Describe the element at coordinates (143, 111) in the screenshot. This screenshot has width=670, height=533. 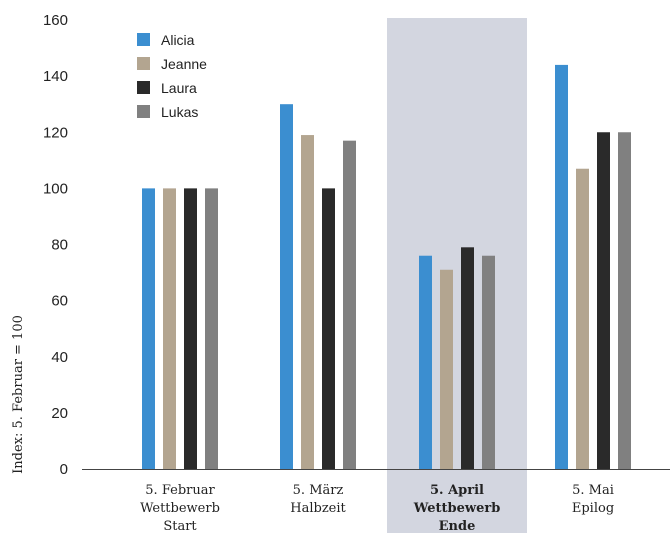
I see `legend-swatch-lukas` at that location.